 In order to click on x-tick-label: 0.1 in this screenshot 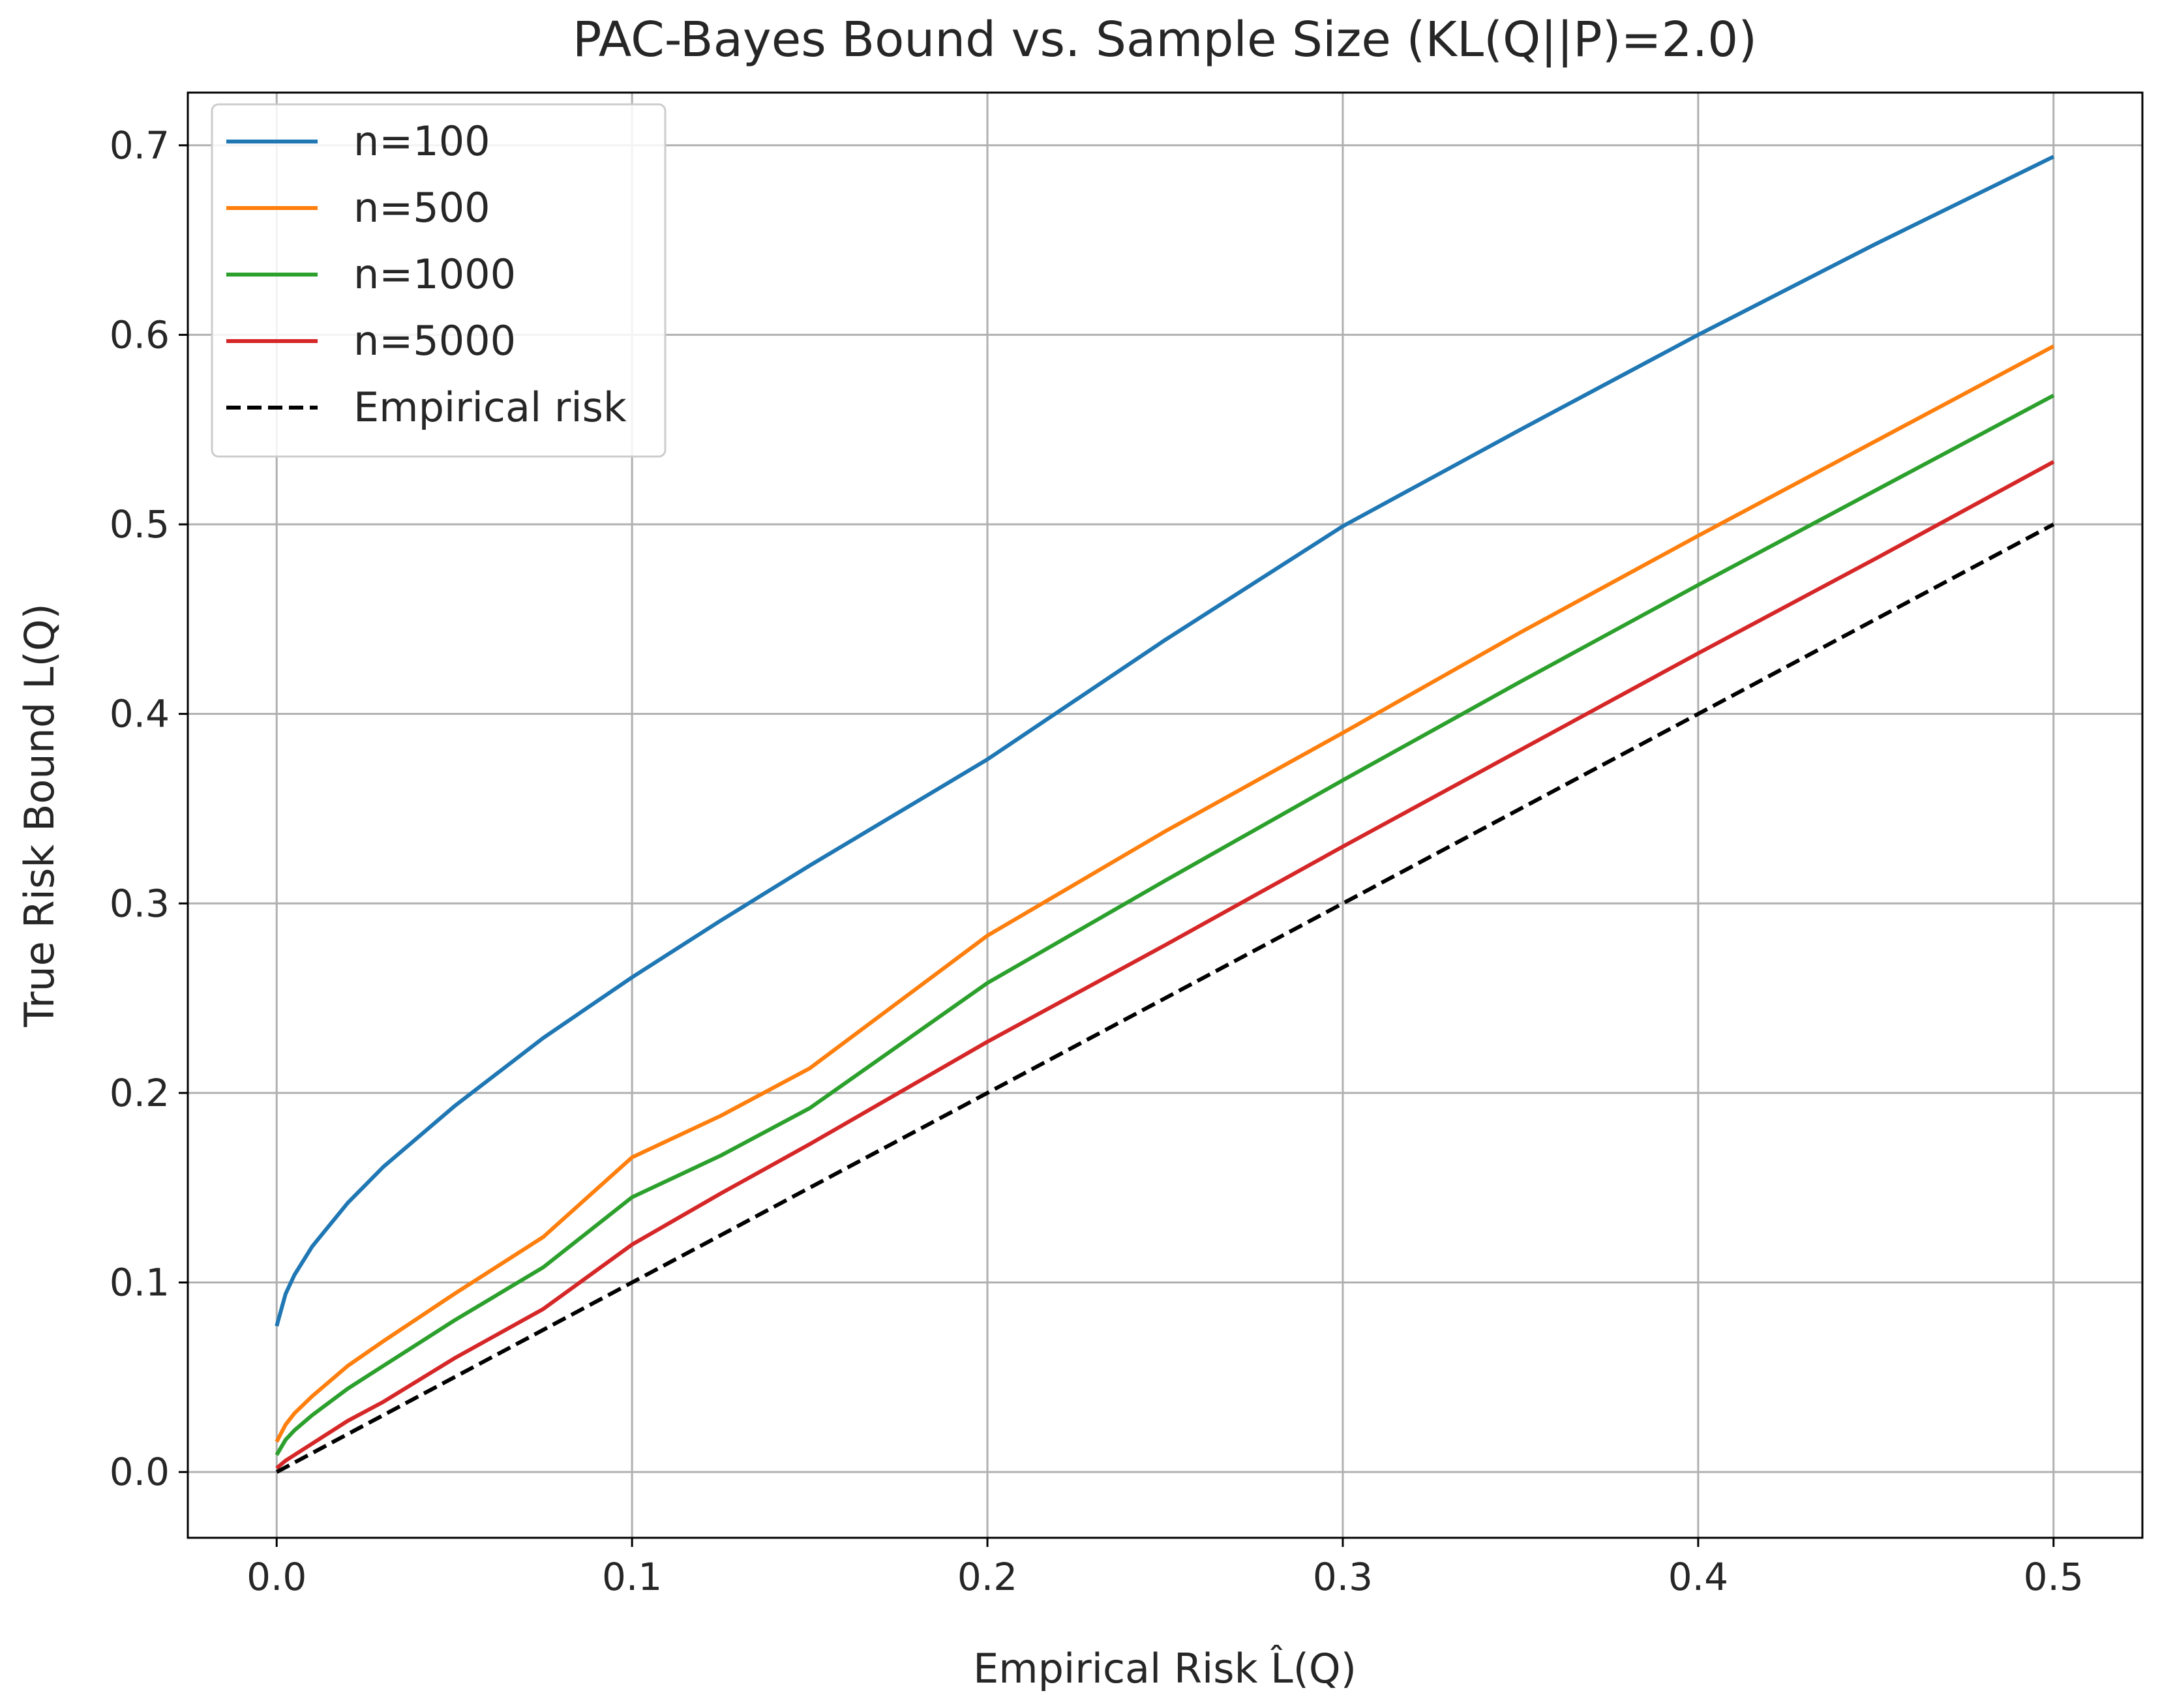, I will do `click(632, 1577)`.